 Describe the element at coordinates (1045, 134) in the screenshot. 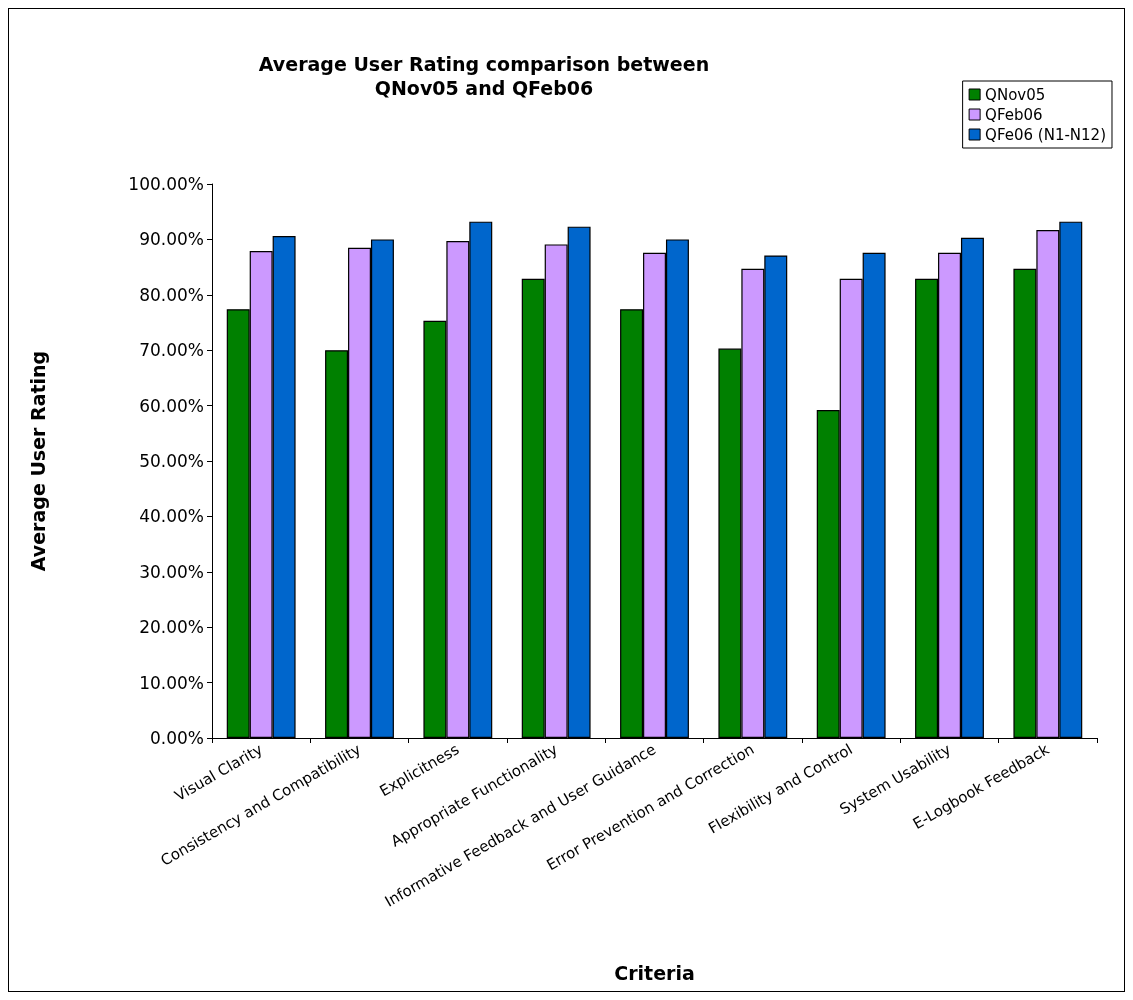

I see `legend-label: QFe06 (N1-N12)` at that location.